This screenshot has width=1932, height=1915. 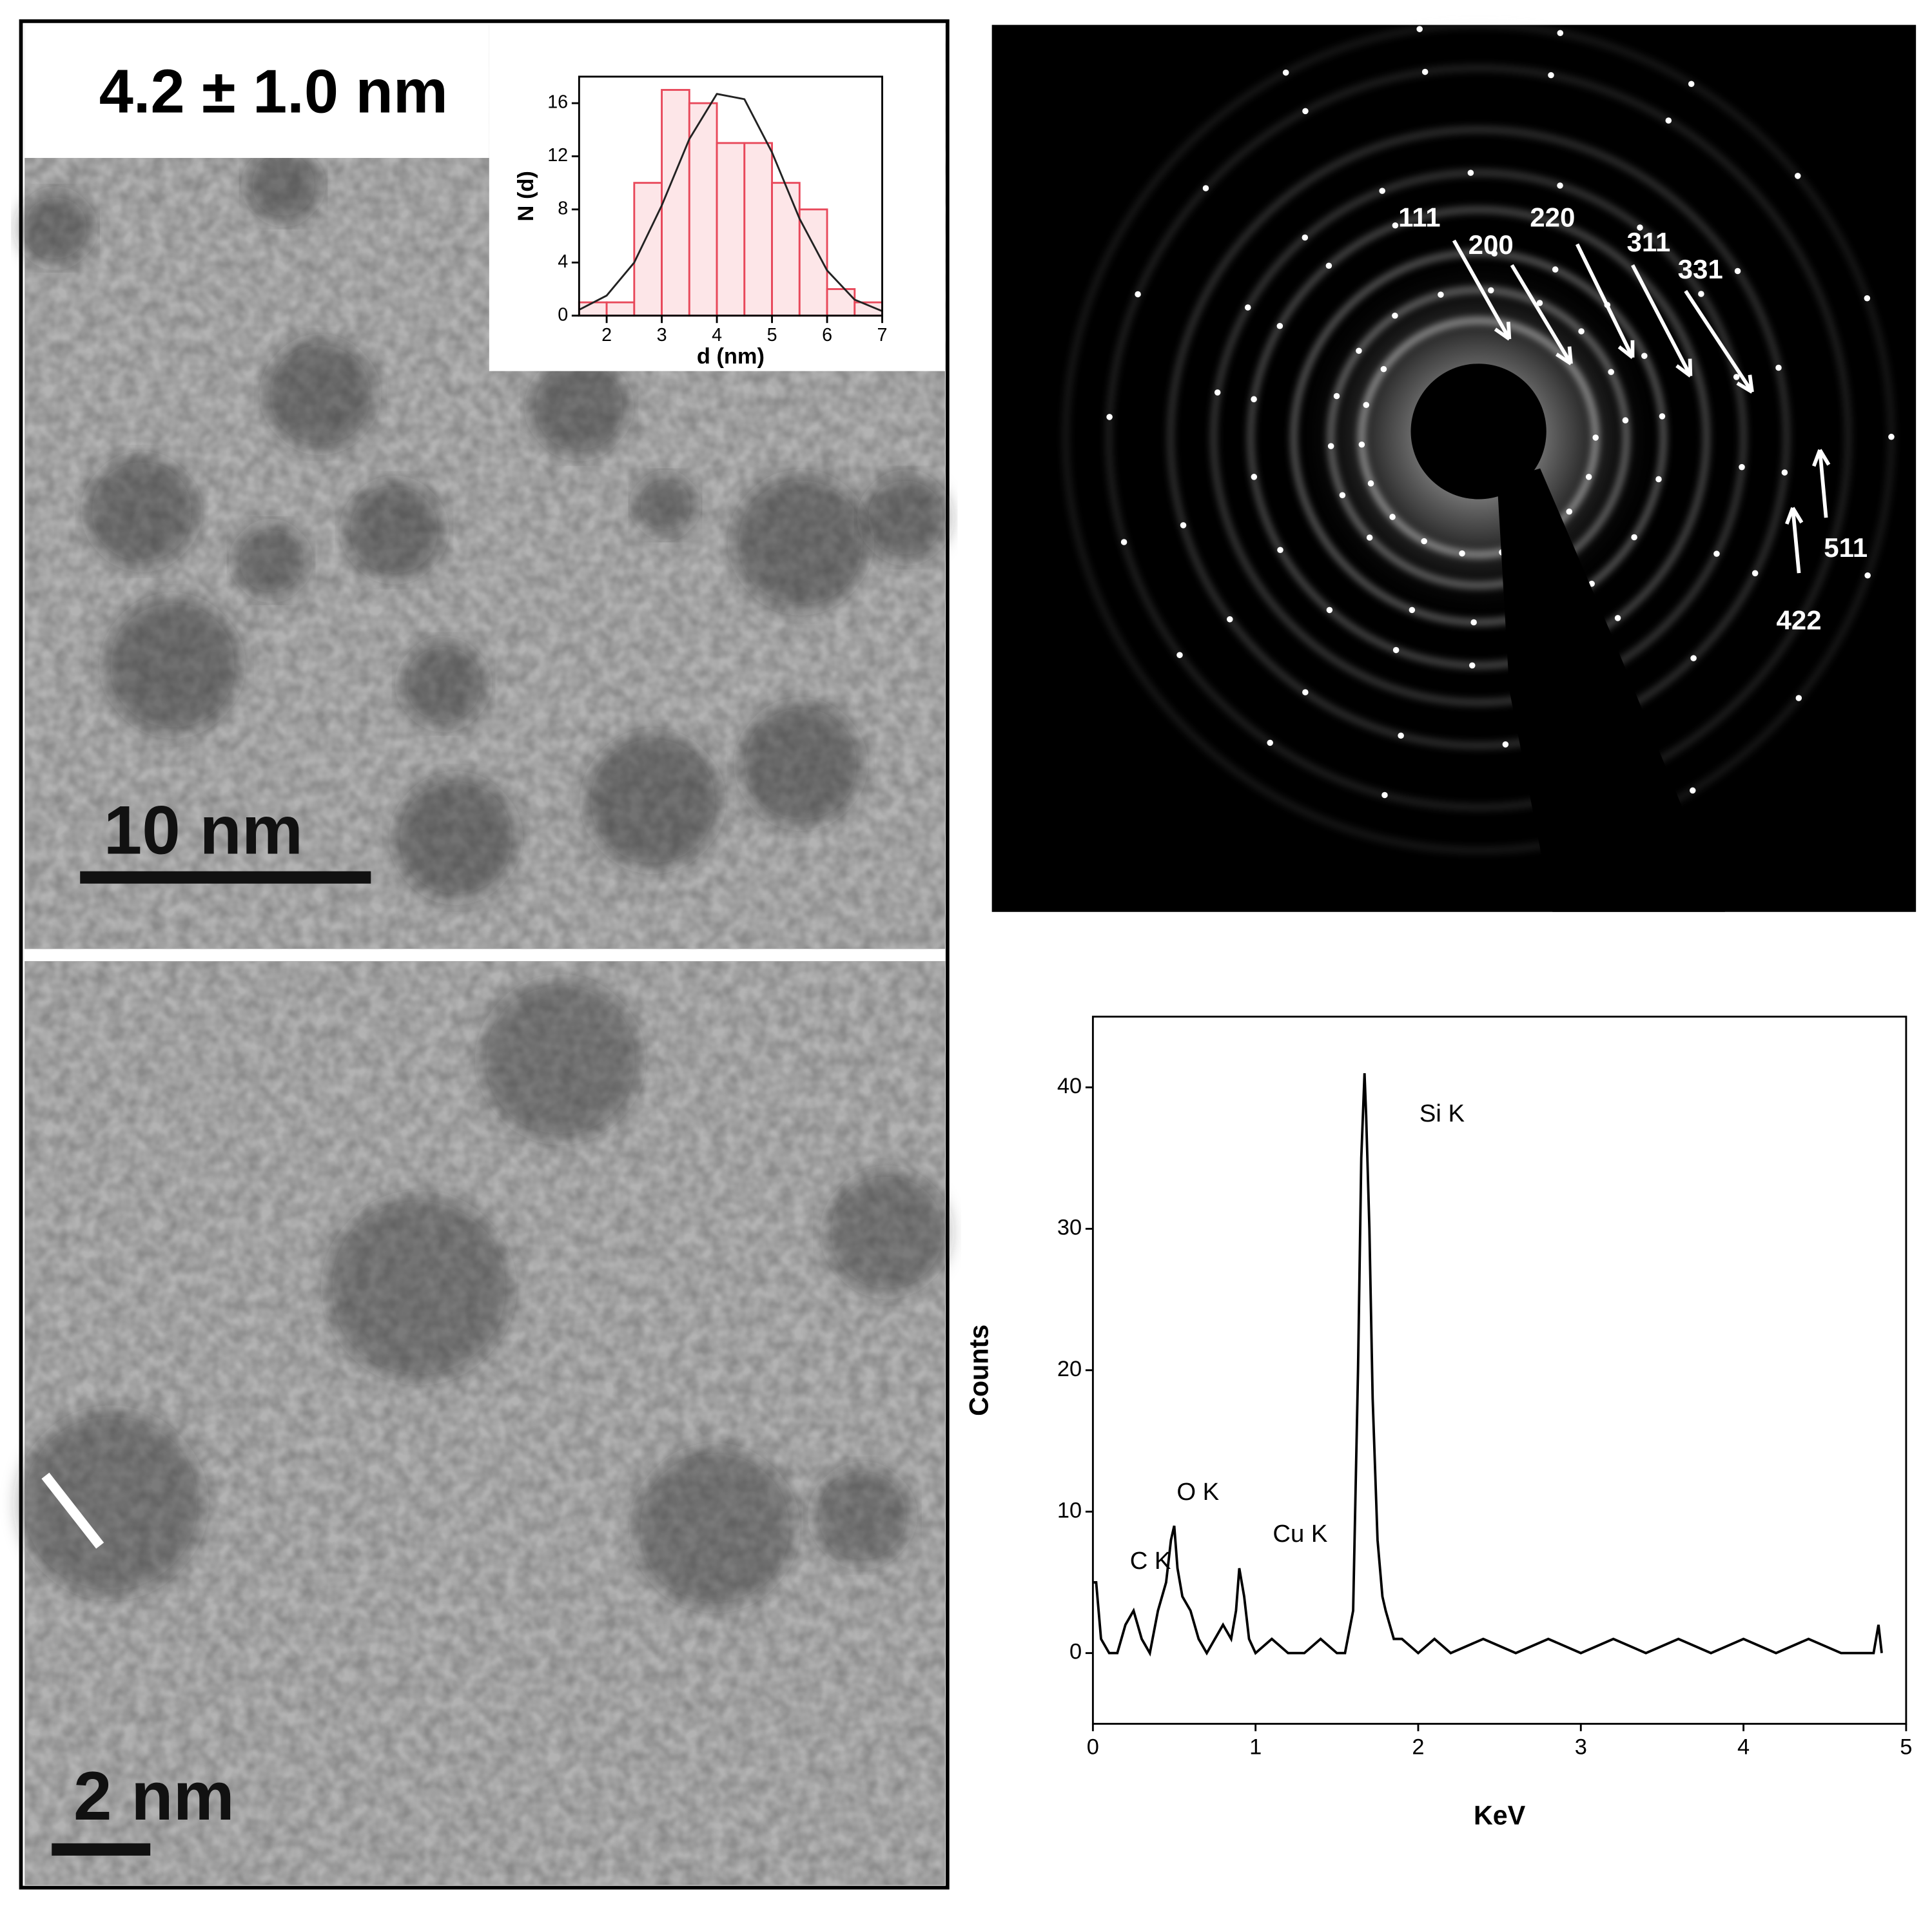 I want to click on fit-curve, so click(x=731, y=203).